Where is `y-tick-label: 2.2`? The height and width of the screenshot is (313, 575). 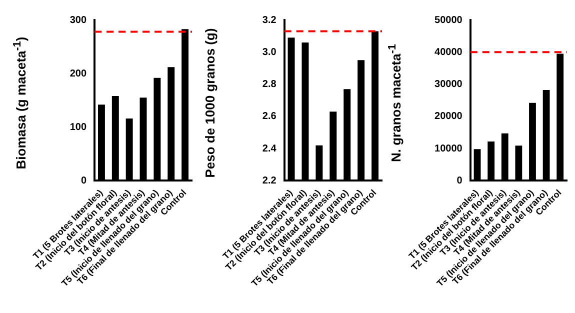 y-tick-label: 2.2 is located at coordinates (269, 180).